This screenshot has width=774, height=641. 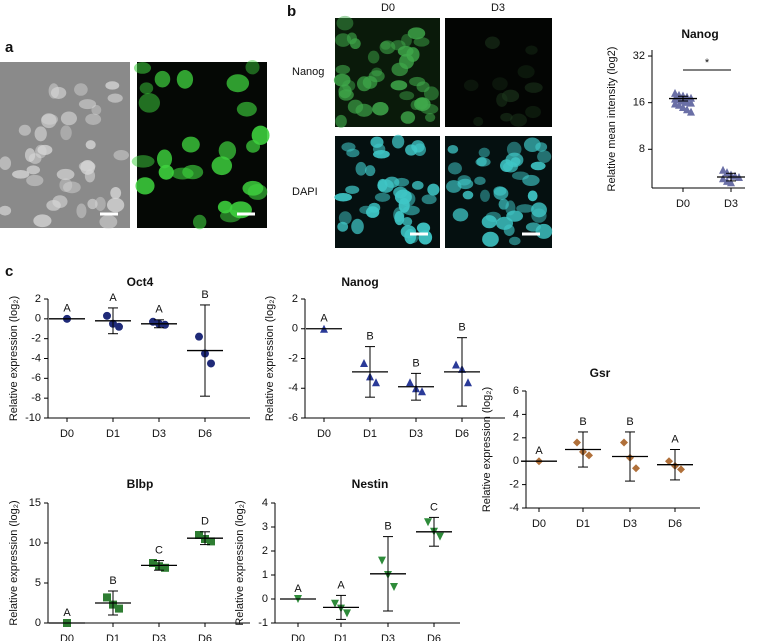 What do you see at coordinates (33, 418) in the screenshot?
I see `y-tick-label: -10` at bounding box center [33, 418].